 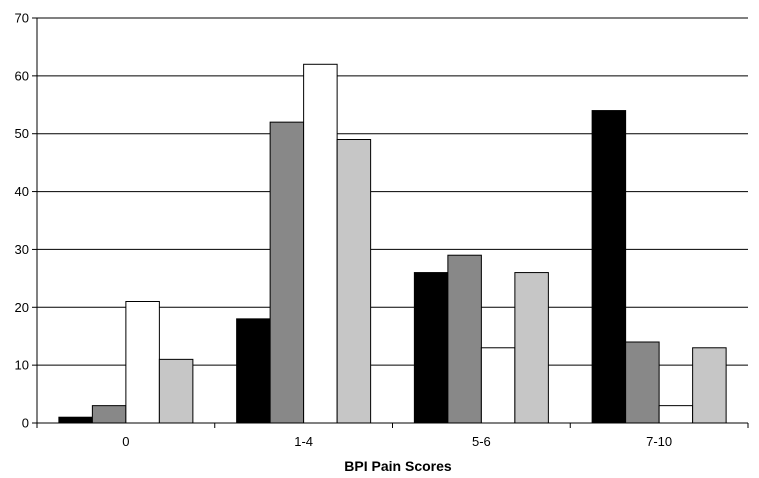 What do you see at coordinates (398, 466) in the screenshot?
I see `x-axis-title: BPI Pain Scores` at bounding box center [398, 466].